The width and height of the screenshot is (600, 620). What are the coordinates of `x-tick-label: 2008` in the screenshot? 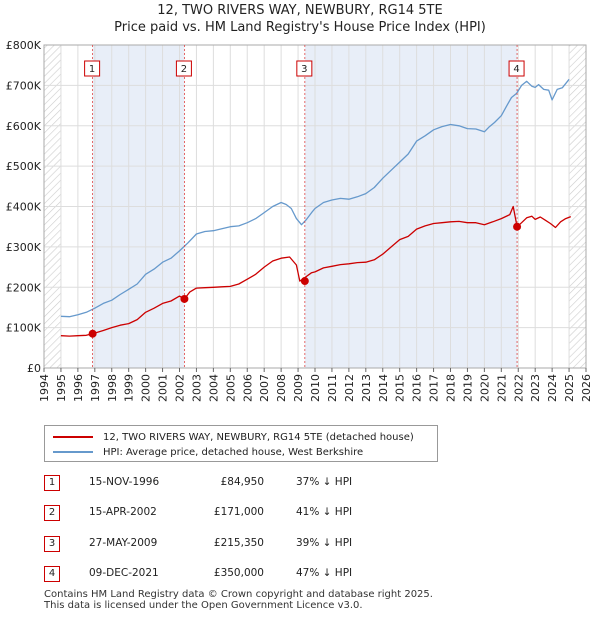 It's located at (281, 388).